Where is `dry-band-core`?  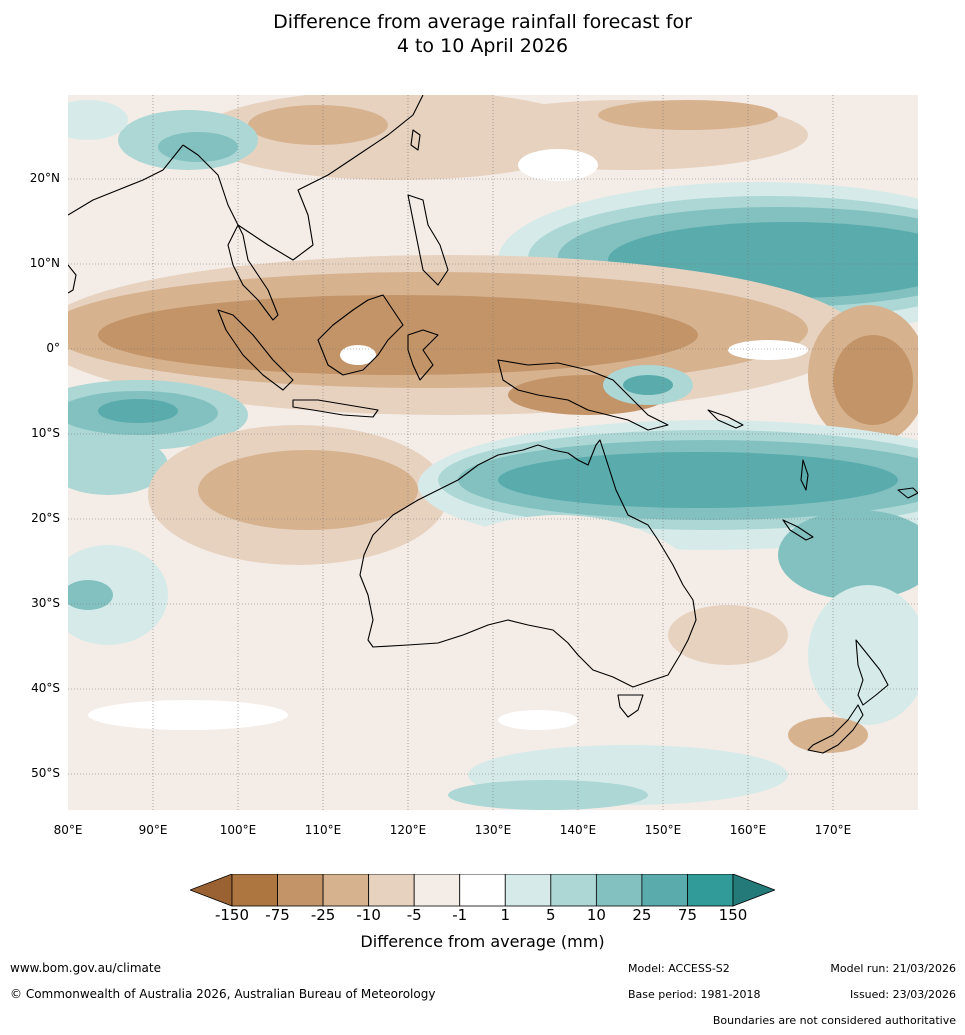
dry-band-core is located at coordinates (398, 335).